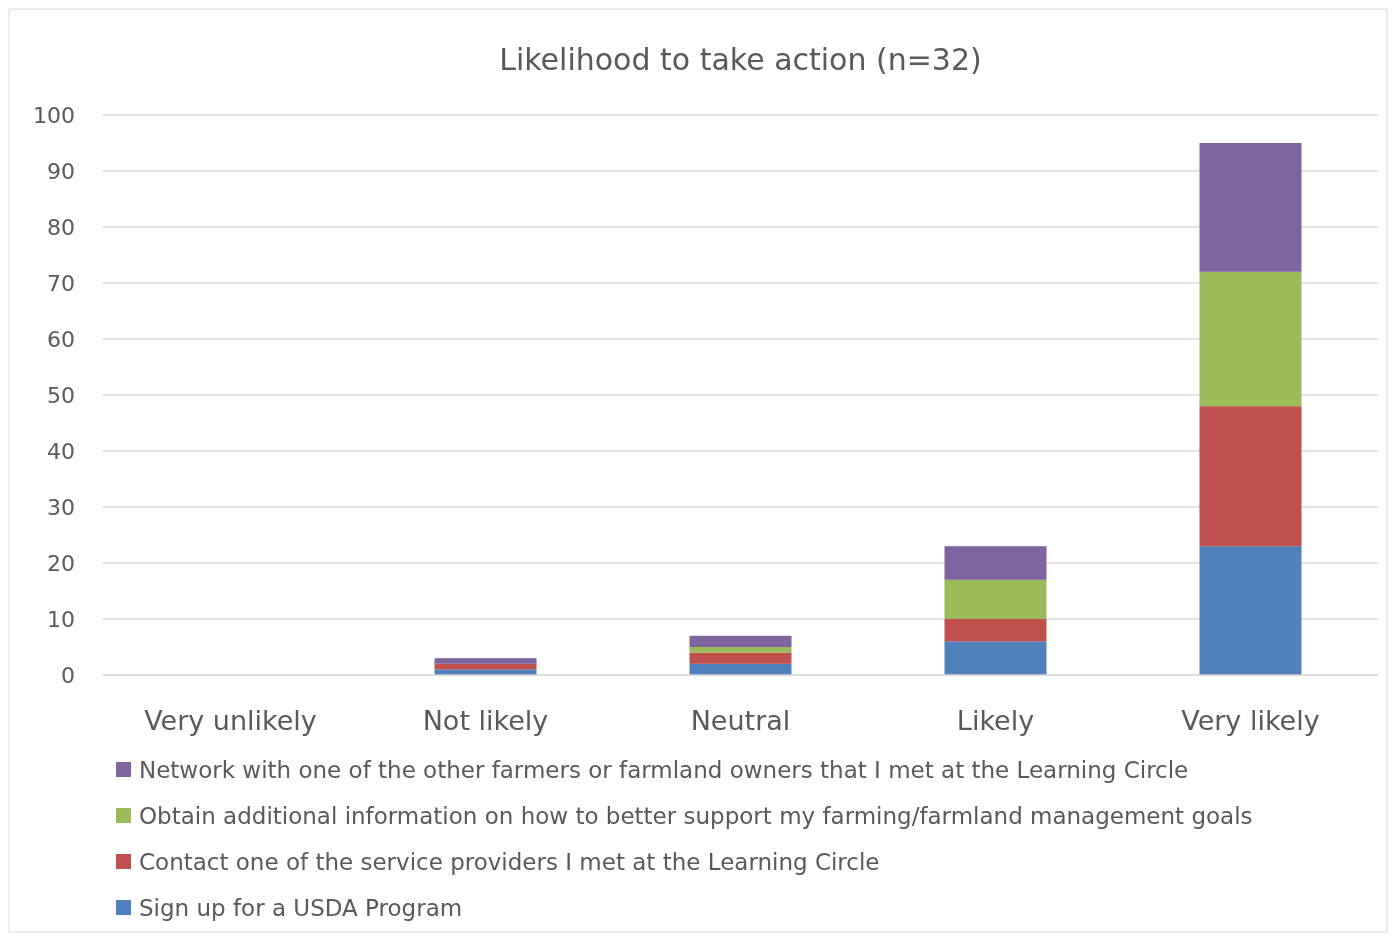  I want to click on y-tick-label: 50, so click(61, 395).